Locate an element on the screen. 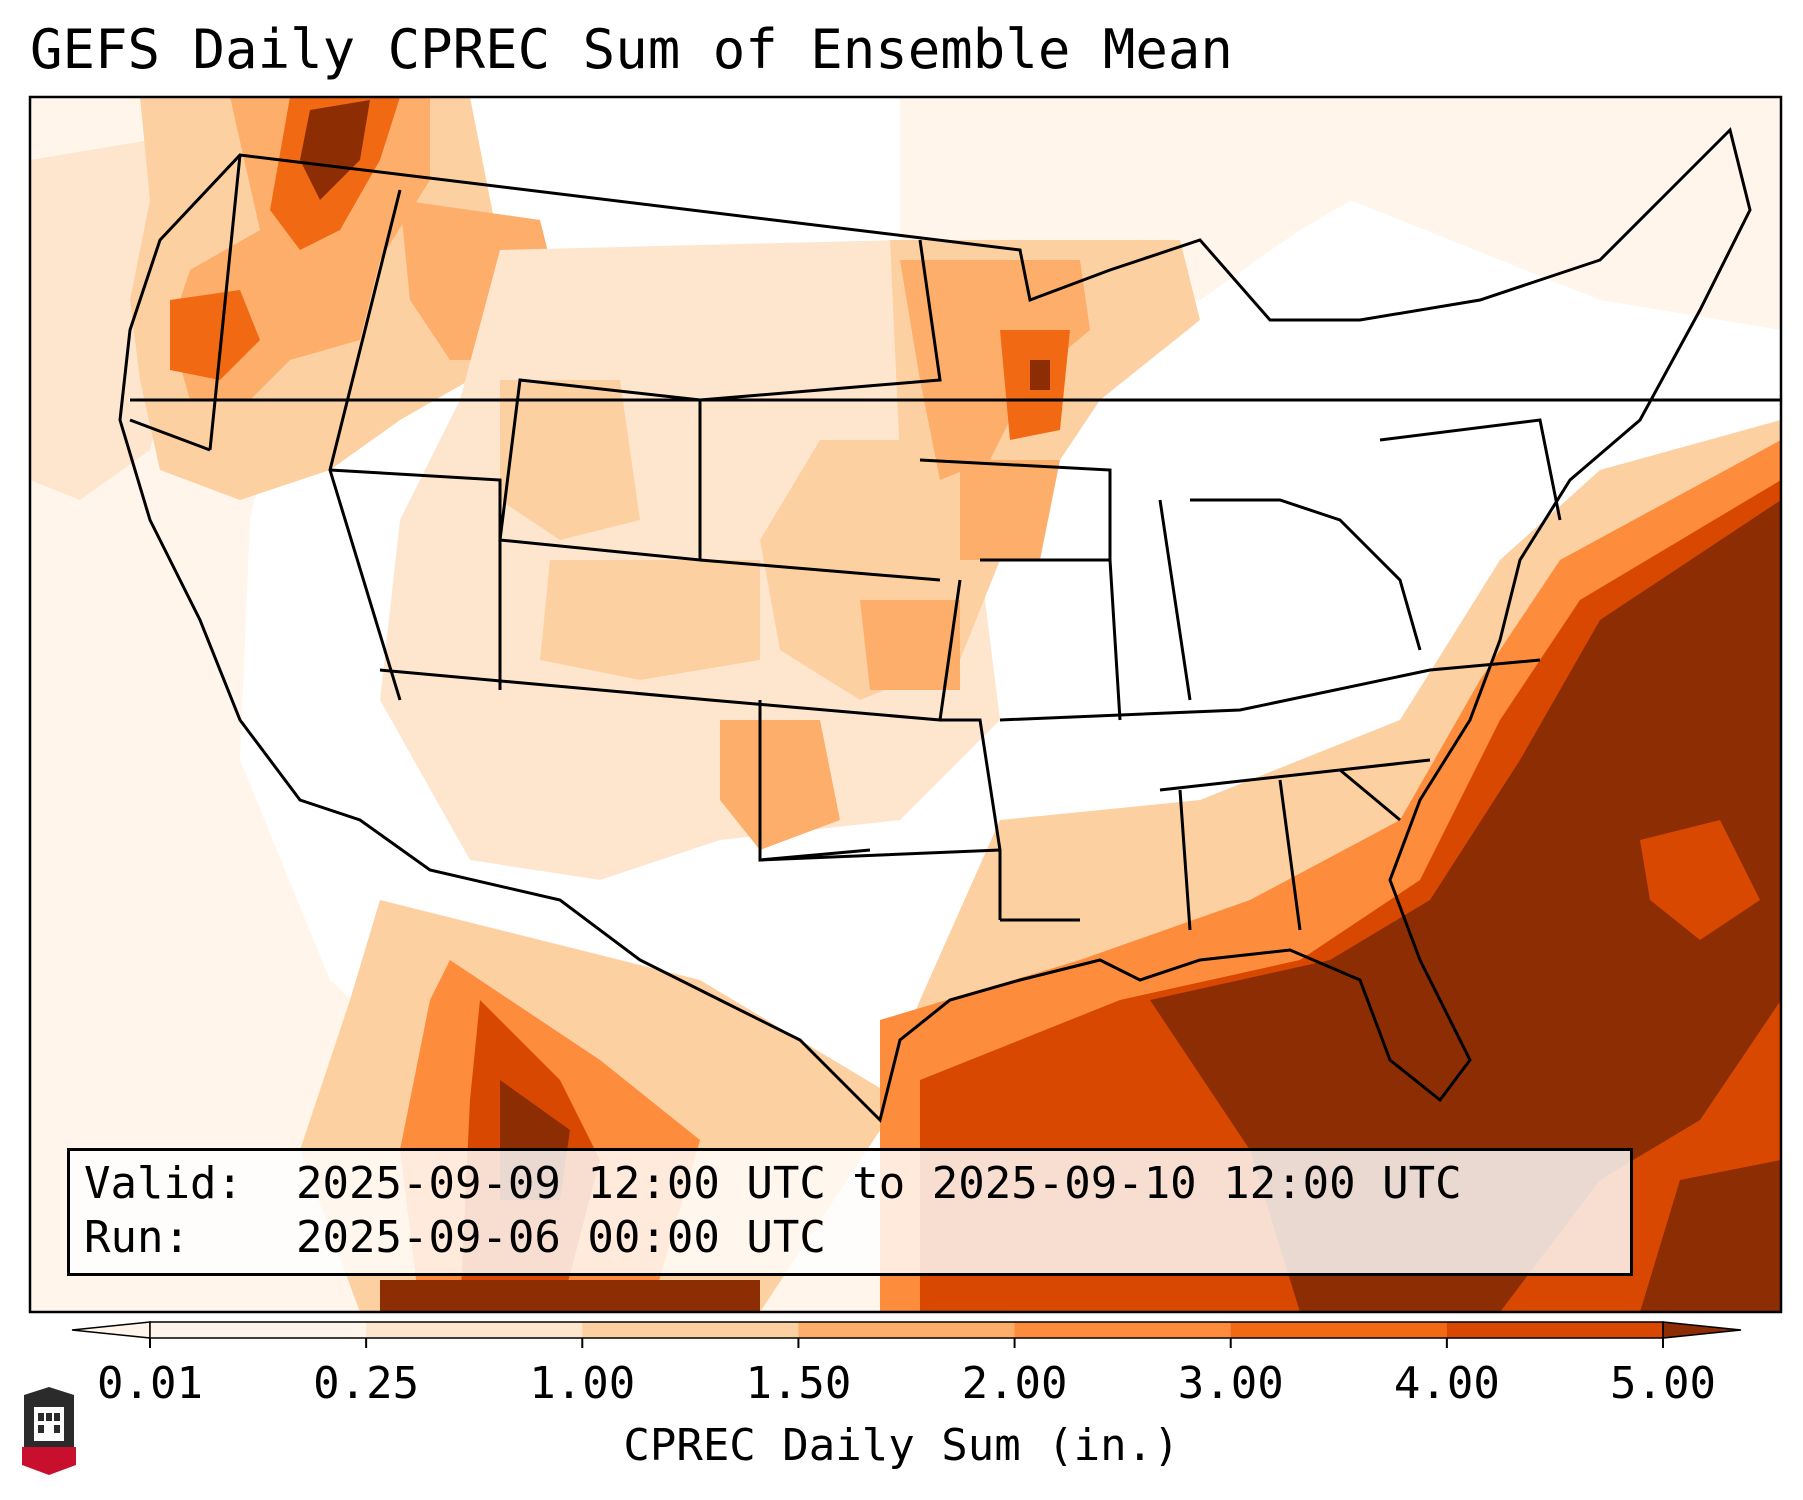  colorbar-tick-label: 1.50 is located at coordinates (798, 1383).